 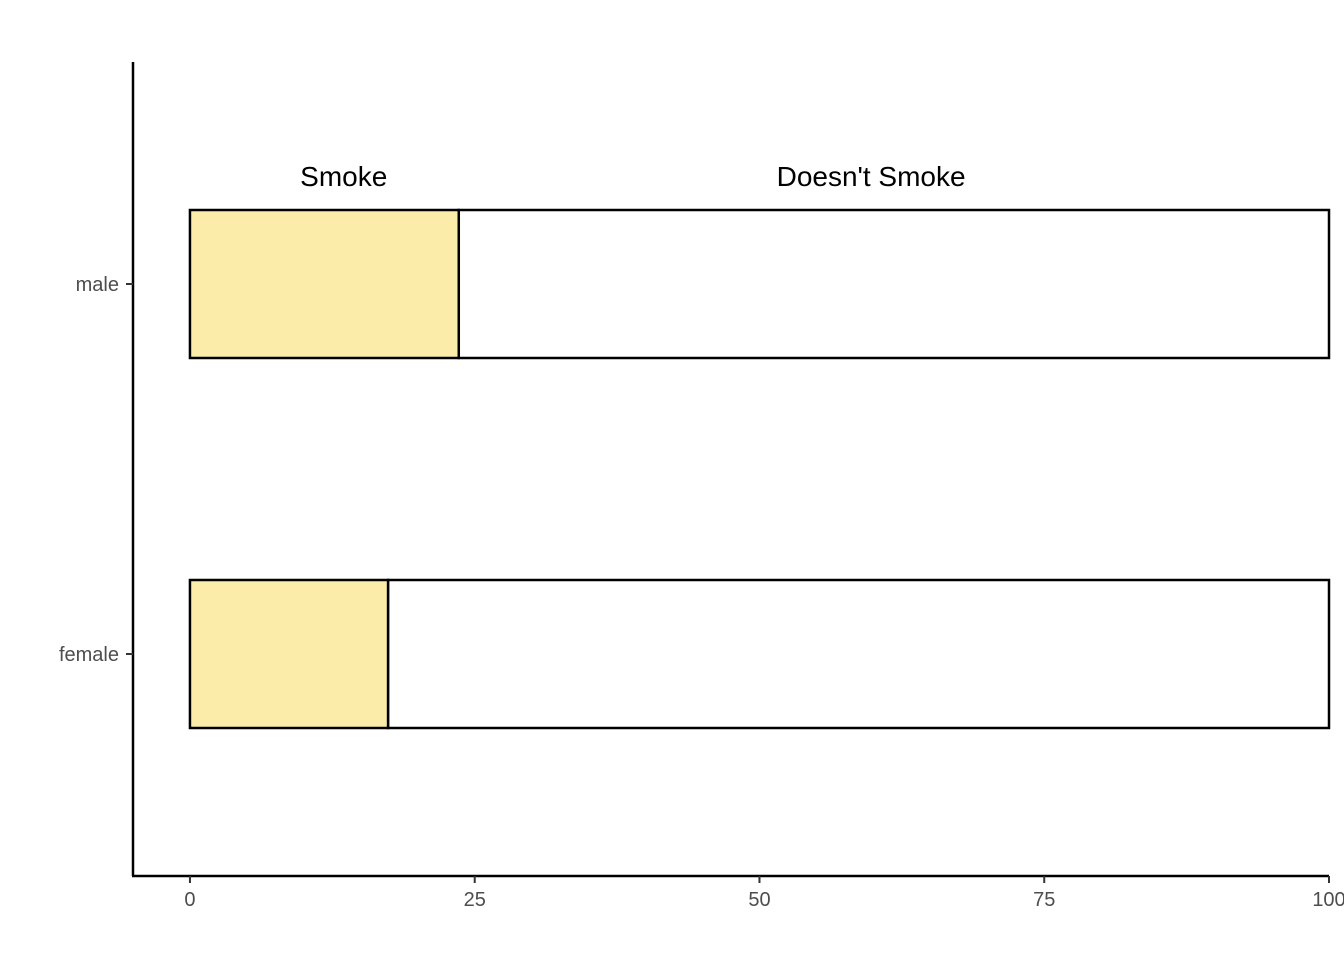 I want to click on x-tick-label: 0, so click(x=189, y=900).